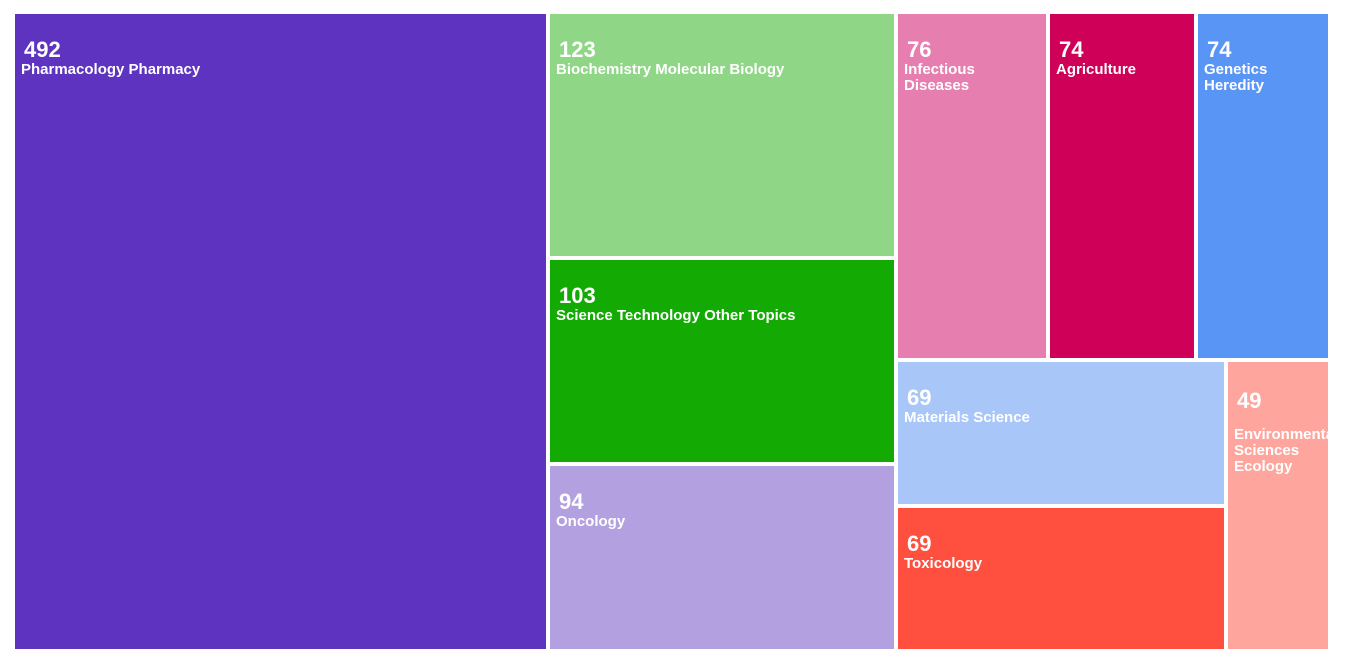  I want to click on tile-value: 123, so click(577, 49).